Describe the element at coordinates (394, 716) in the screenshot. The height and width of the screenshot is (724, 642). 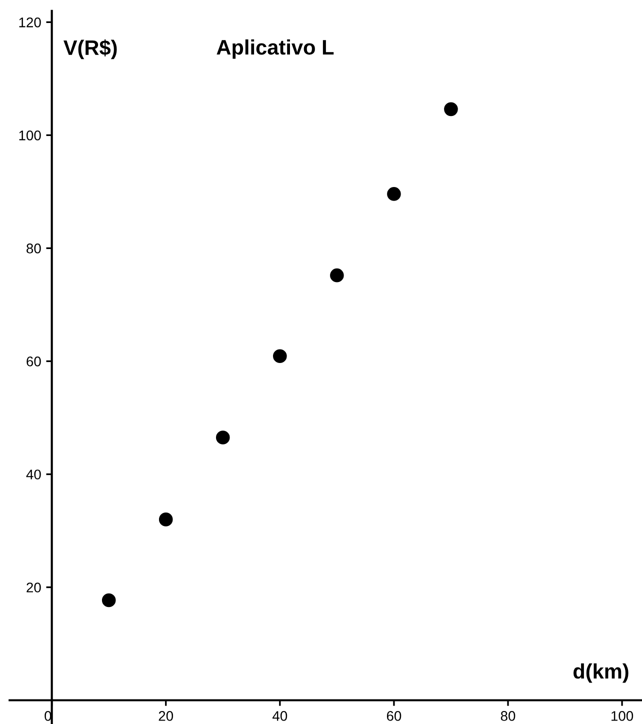
I see `x-tick-label: 60` at that location.